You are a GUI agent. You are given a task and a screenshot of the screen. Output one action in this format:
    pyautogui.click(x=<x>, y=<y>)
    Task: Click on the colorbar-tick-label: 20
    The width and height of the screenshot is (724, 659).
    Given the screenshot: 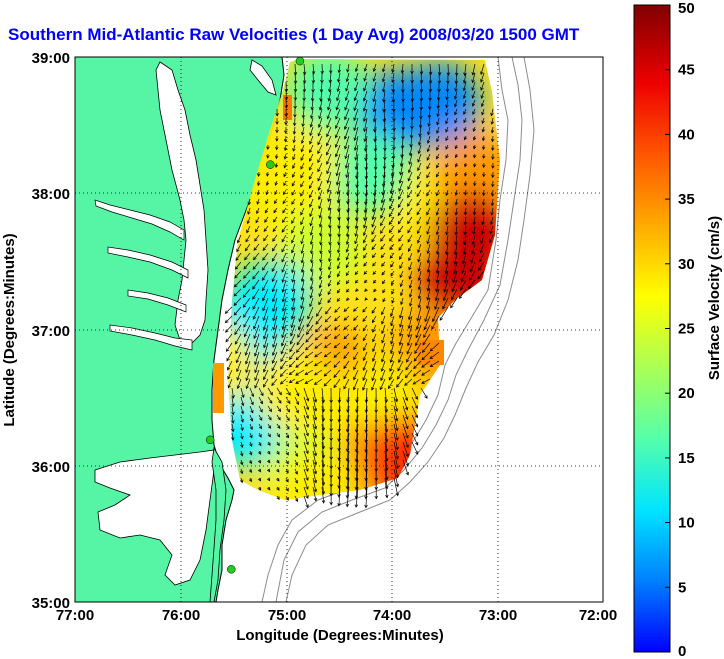 What is the action you would take?
    pyautogui.click(x=686, y=393)
    